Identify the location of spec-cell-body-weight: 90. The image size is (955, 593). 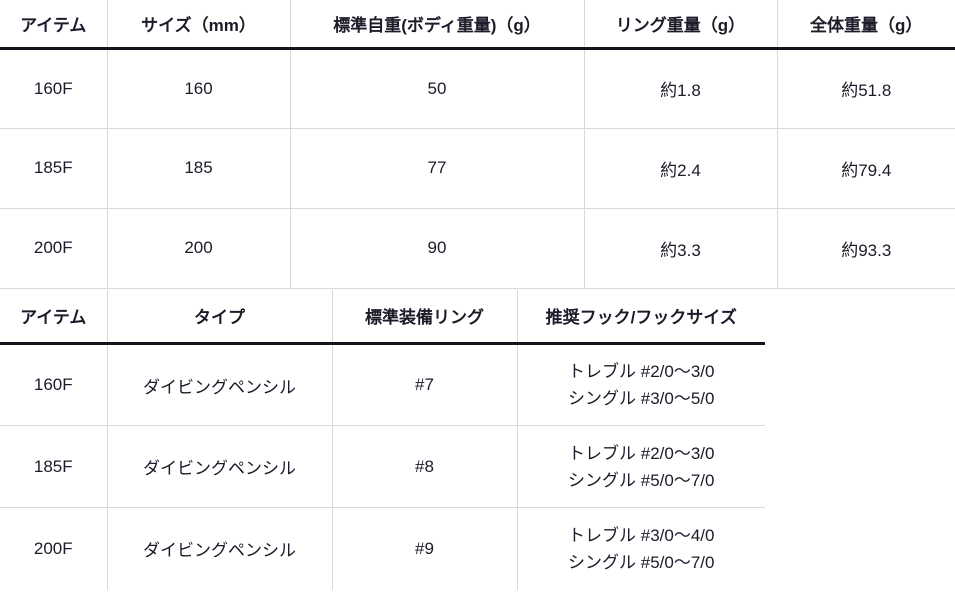
(436, 248).